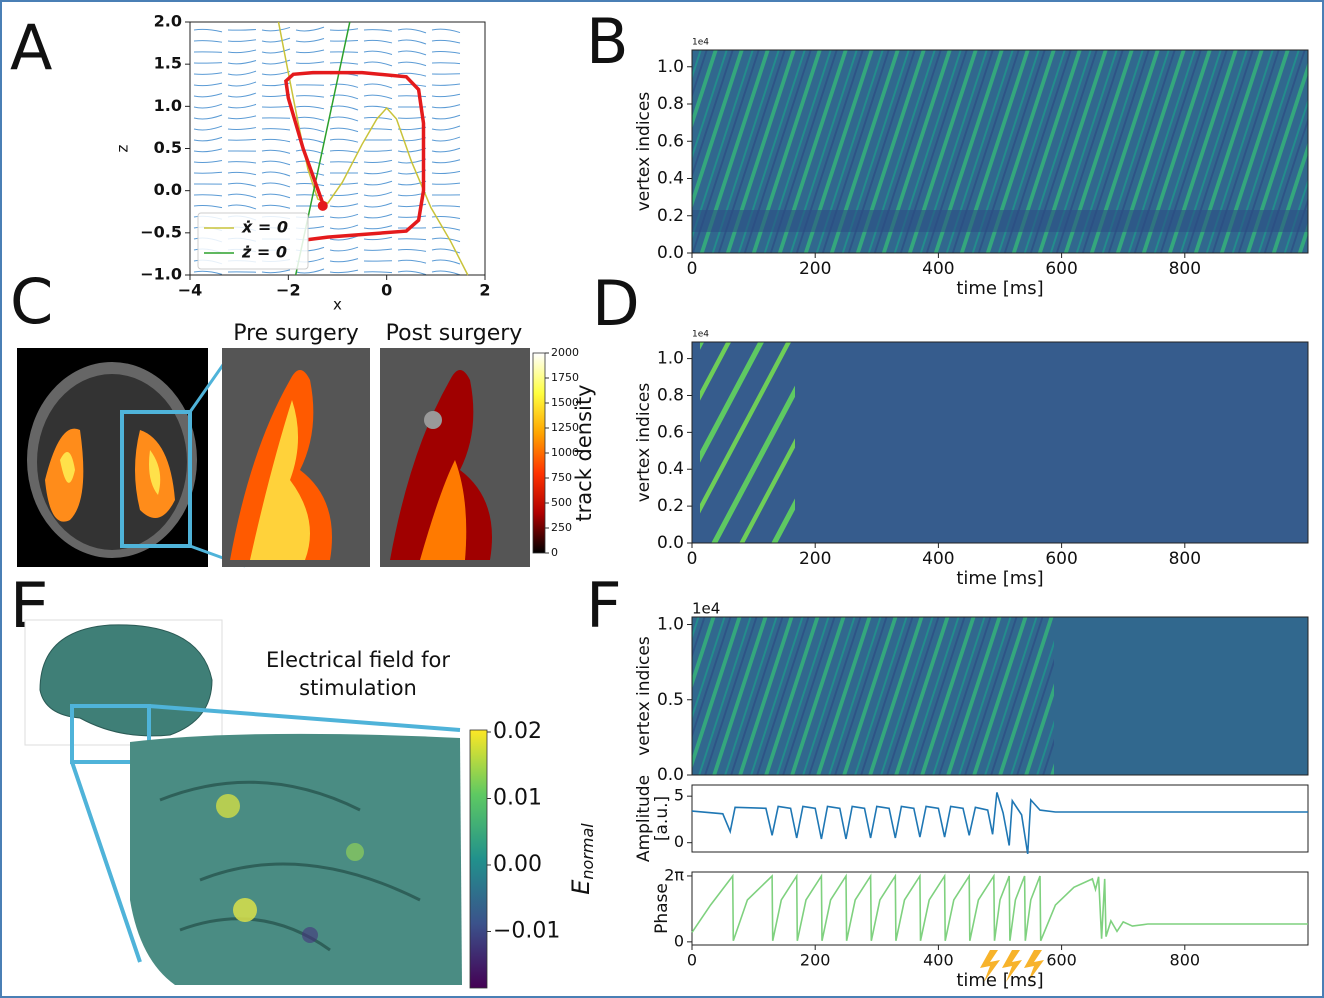  What do you see at coordinates (747, 442) in the screenshot?
I see `heatmap-burst` at bounding box center [747, 442].